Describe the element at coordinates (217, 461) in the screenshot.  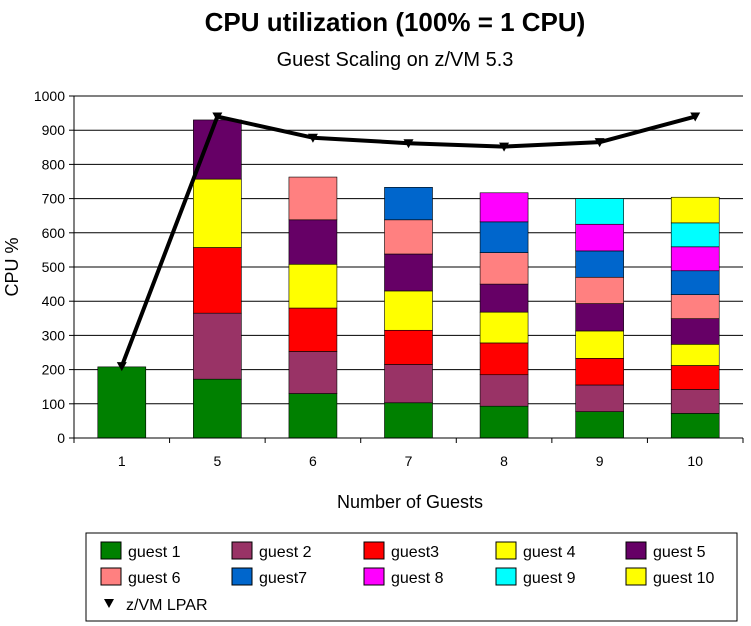
I see `x-tick-label: 5` at that location.